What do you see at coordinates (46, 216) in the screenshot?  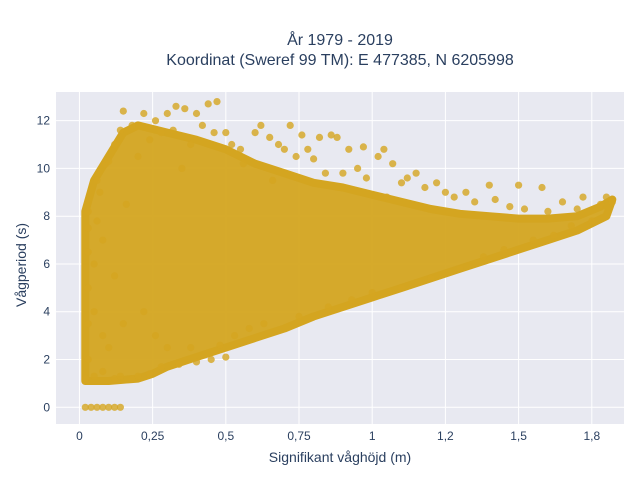 I see `y-tick-label: 8` at bounding box center [46, 216].